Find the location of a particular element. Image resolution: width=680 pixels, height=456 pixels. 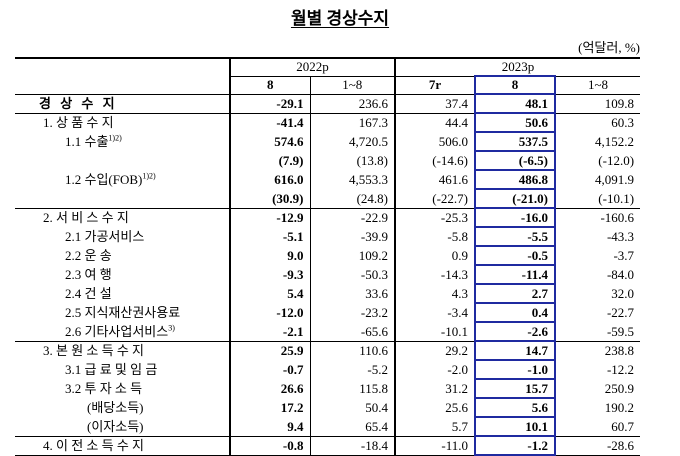

unit: (억달러, %) is located at coordinates (609, 47).